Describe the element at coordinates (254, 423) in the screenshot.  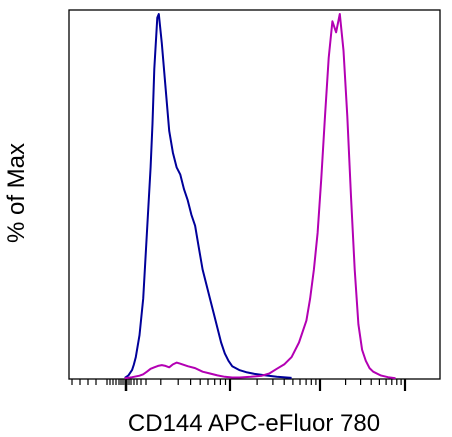
I see `x-axis-label: CD144 APC-eFluor 780` at that location.